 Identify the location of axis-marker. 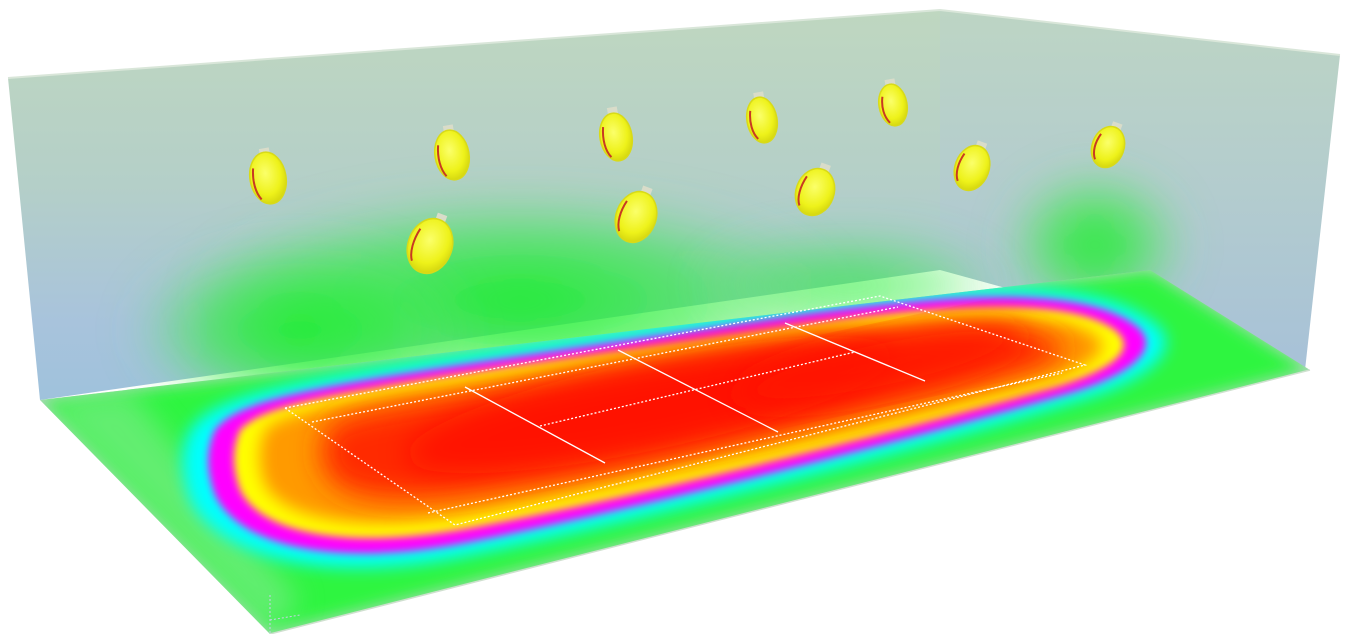
(285, 614).